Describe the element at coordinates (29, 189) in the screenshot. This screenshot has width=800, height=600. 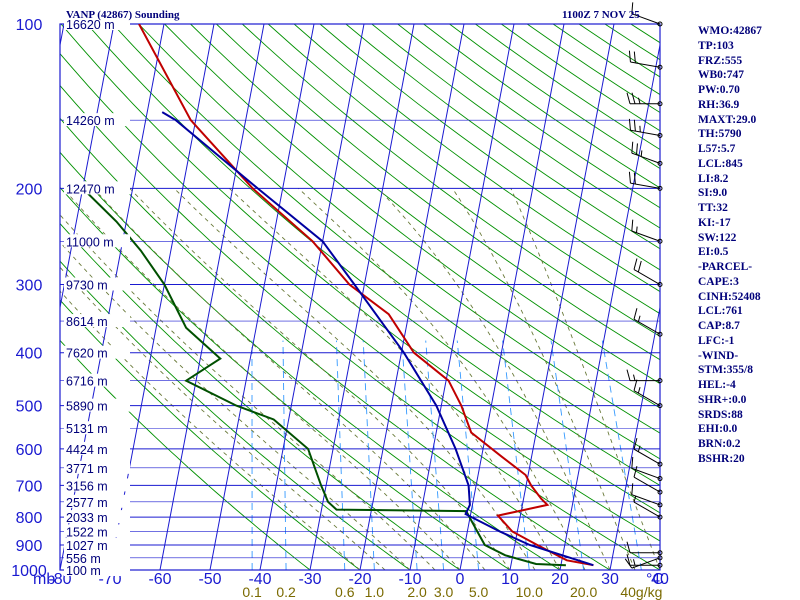
I see `pressure-tick-label: 200` at that location.